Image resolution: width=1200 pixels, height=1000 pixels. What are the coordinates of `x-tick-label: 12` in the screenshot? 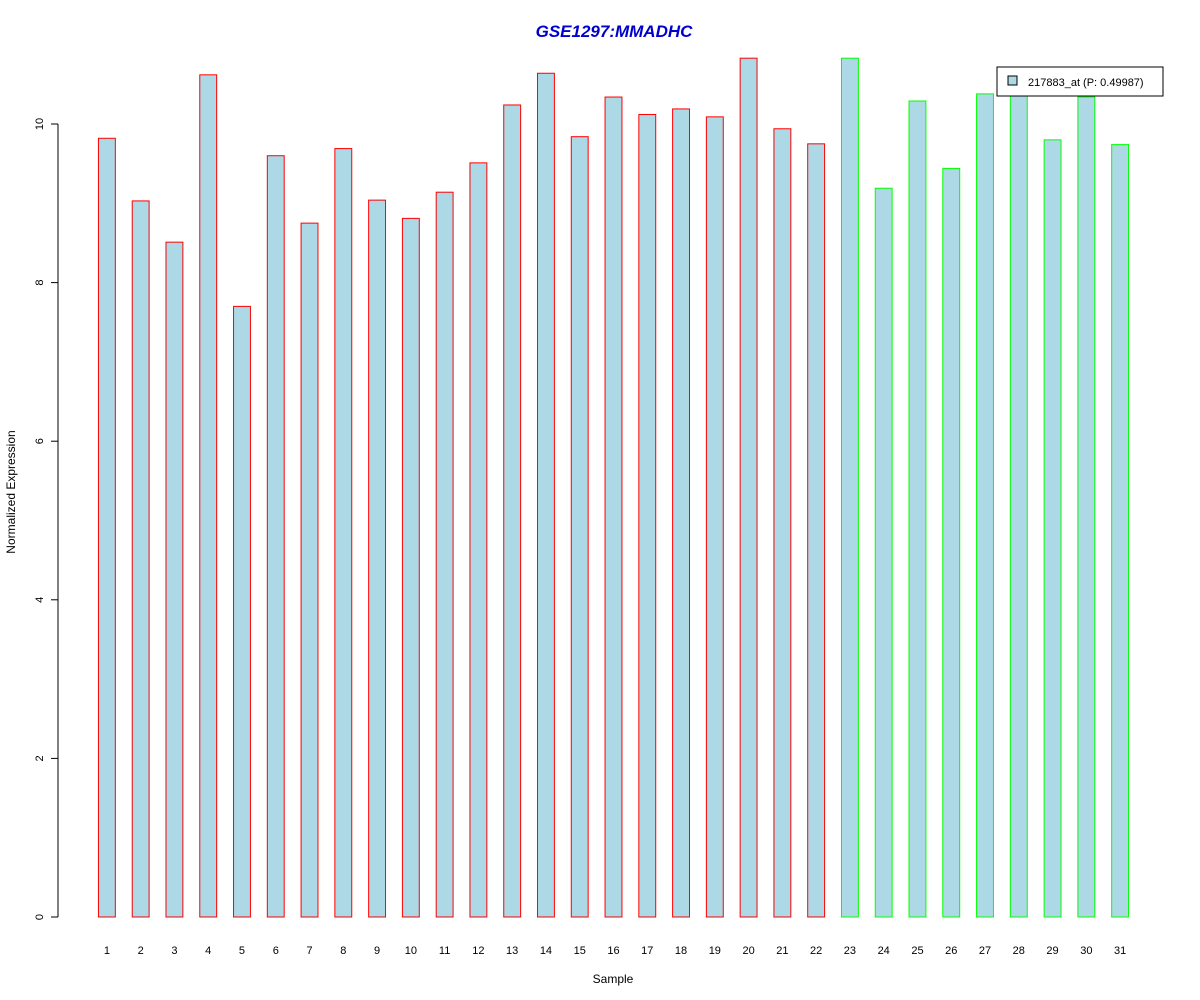 It's located at (478, 951).